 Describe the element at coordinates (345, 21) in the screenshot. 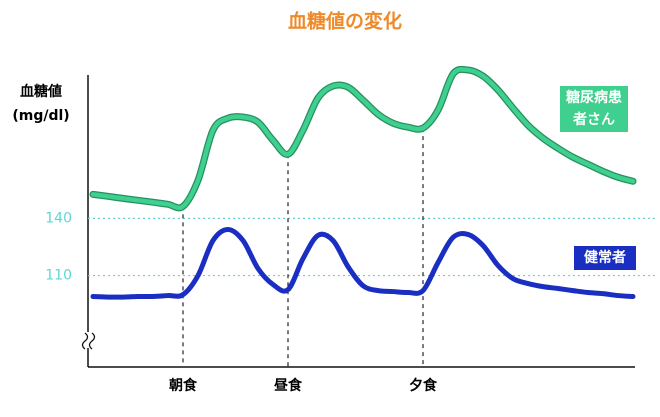

I see `chart-title: 血糖値の変化` at that location.